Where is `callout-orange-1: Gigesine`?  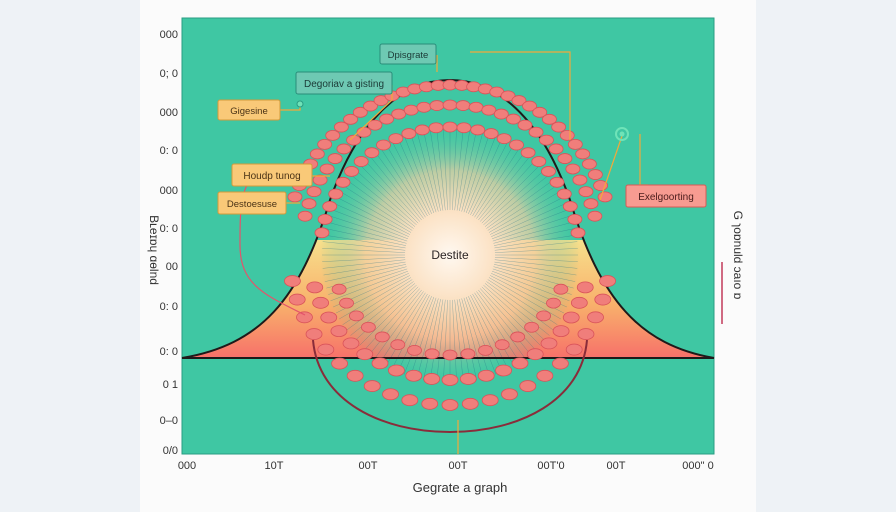
callout-orange-1: Gigesine is located at coordinates (249, 111).